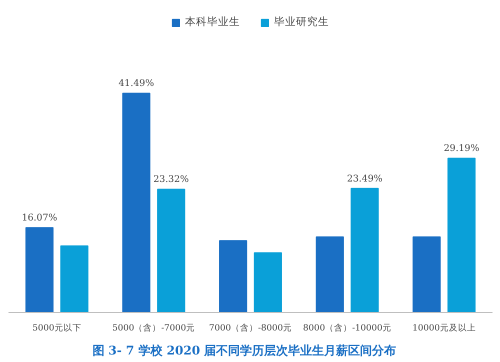 Image resolution: width=500 pixels, height=362 pixels. I want to click on x-tick-label: 7000（含）-8000元, so click(250, 328).